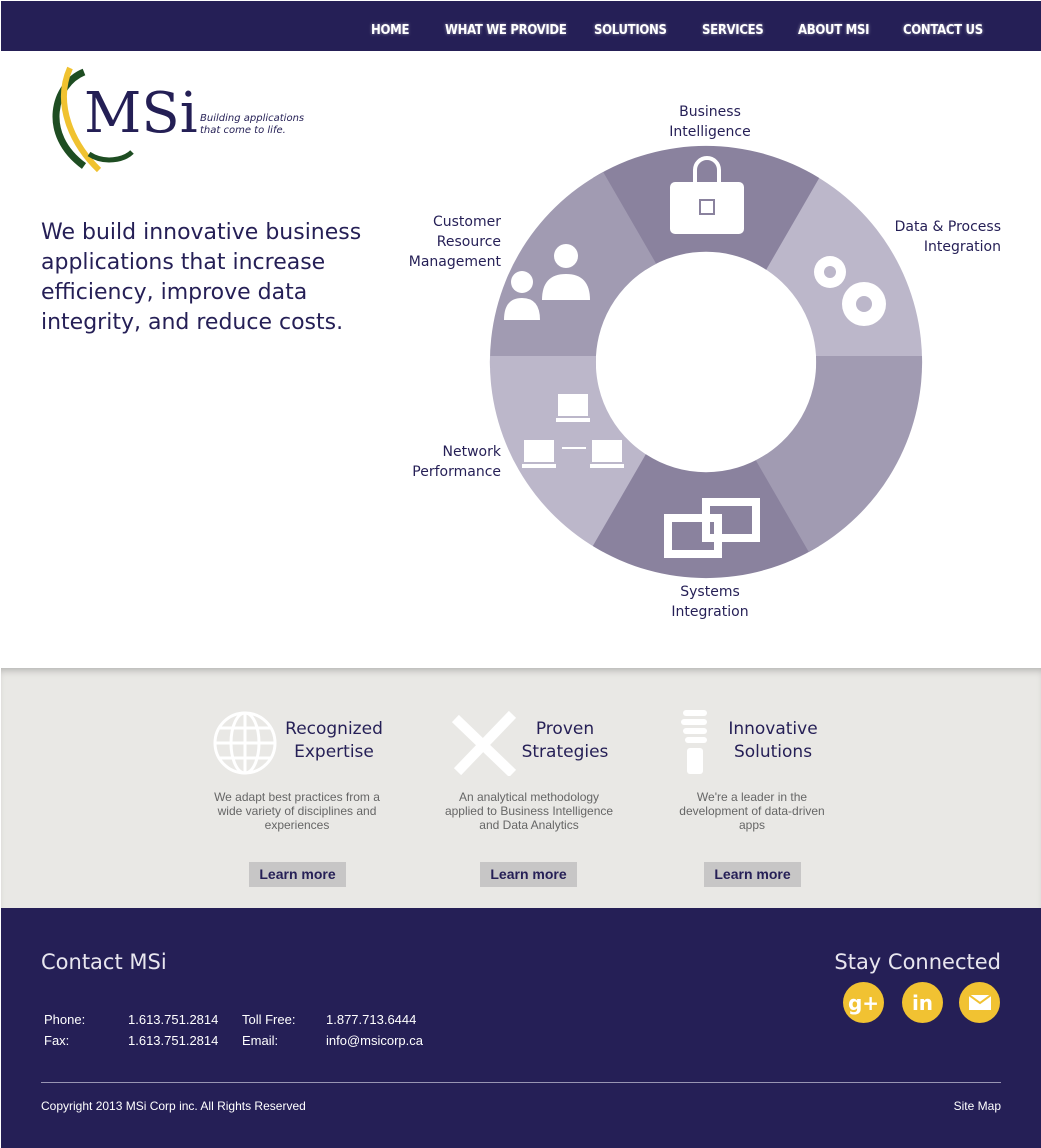  I want to click on briefcase-icon, so click(707, 195).